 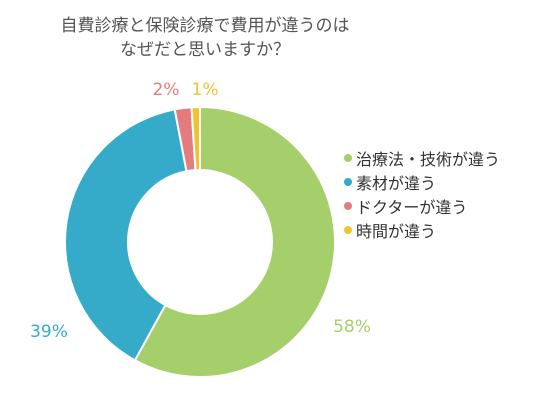 What do you see at coordinates (126, 235) in the screenshot?
I see `donut-slice-material` at bounding box center [126, 235].